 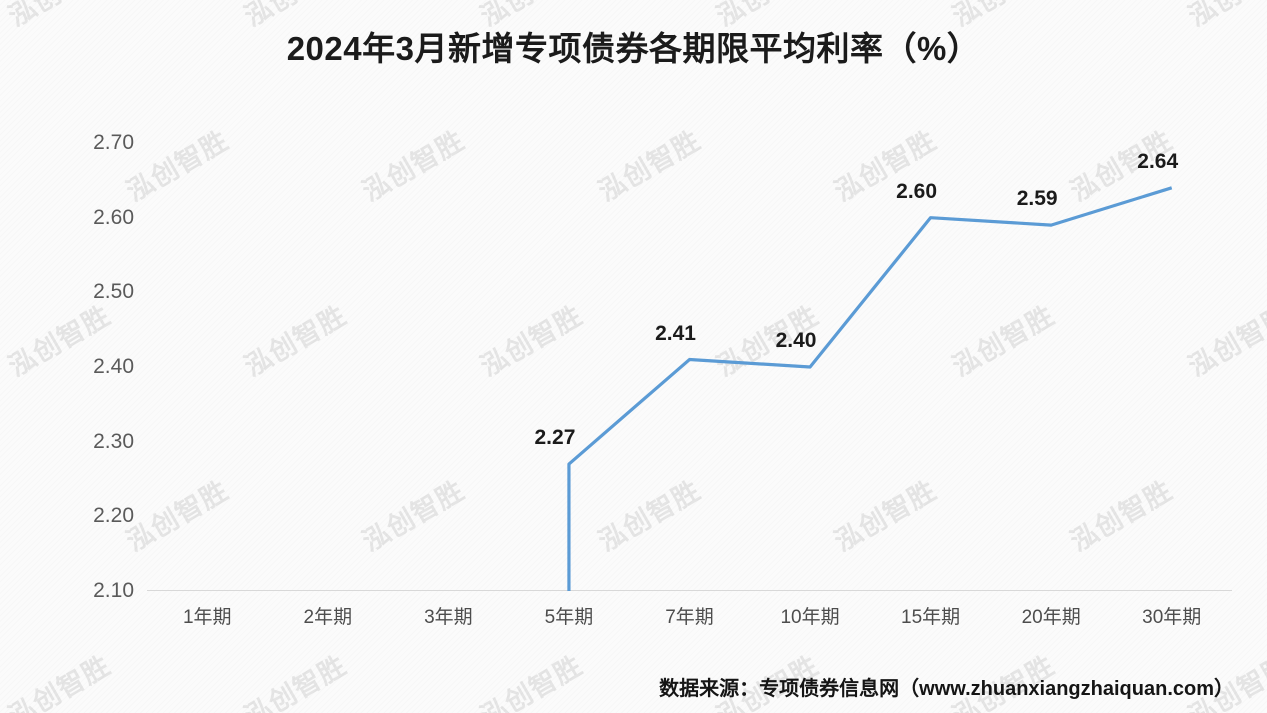 What do you see at coordinates (931, 617) in the screenshot?
I see `x-axis-tick-label: 15年期` at bounding box center [931, 617].